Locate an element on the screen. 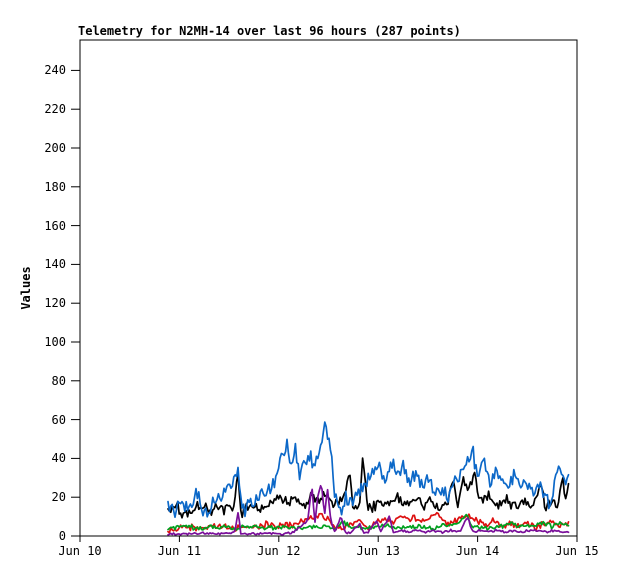 The width and height of the screenshot is (618, 579). y-tick-label: 180 is located at coordinates (55, 186).